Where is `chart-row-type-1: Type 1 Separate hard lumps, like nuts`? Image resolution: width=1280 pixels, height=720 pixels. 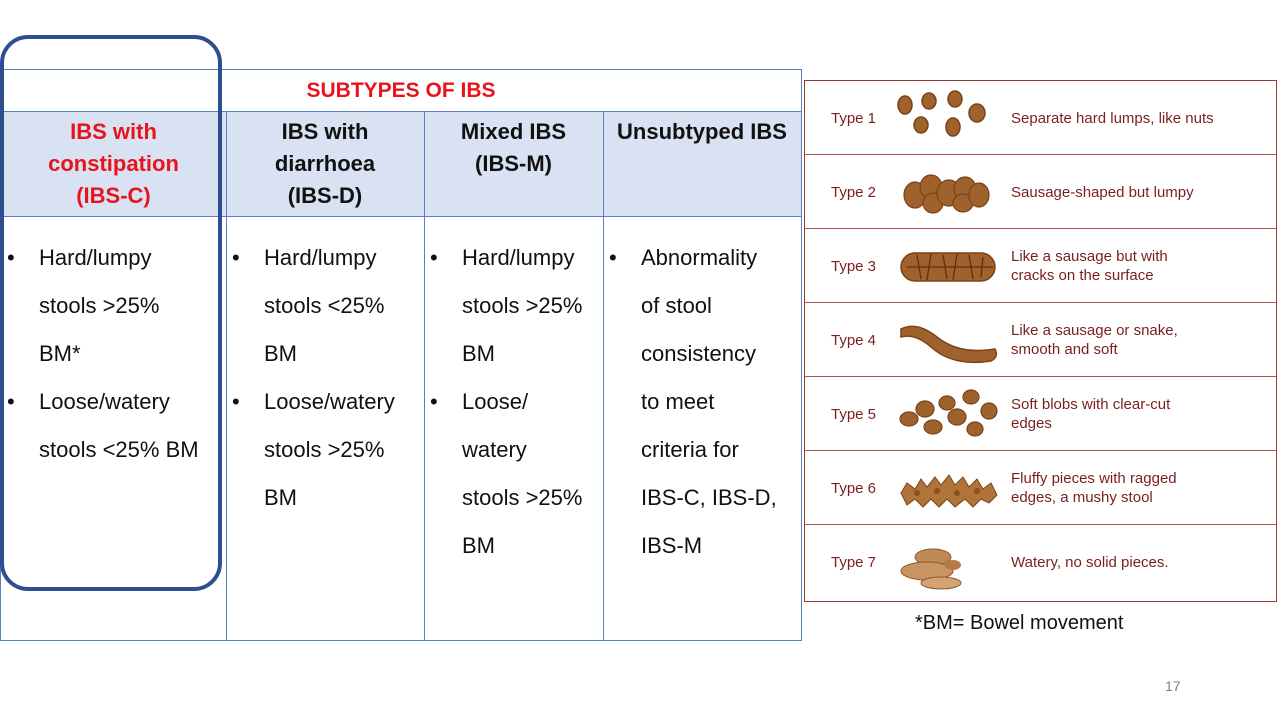 chart-row-type-1: Type 1 Separate hard lumps, like nuts is located at coordinates (1040, 118).